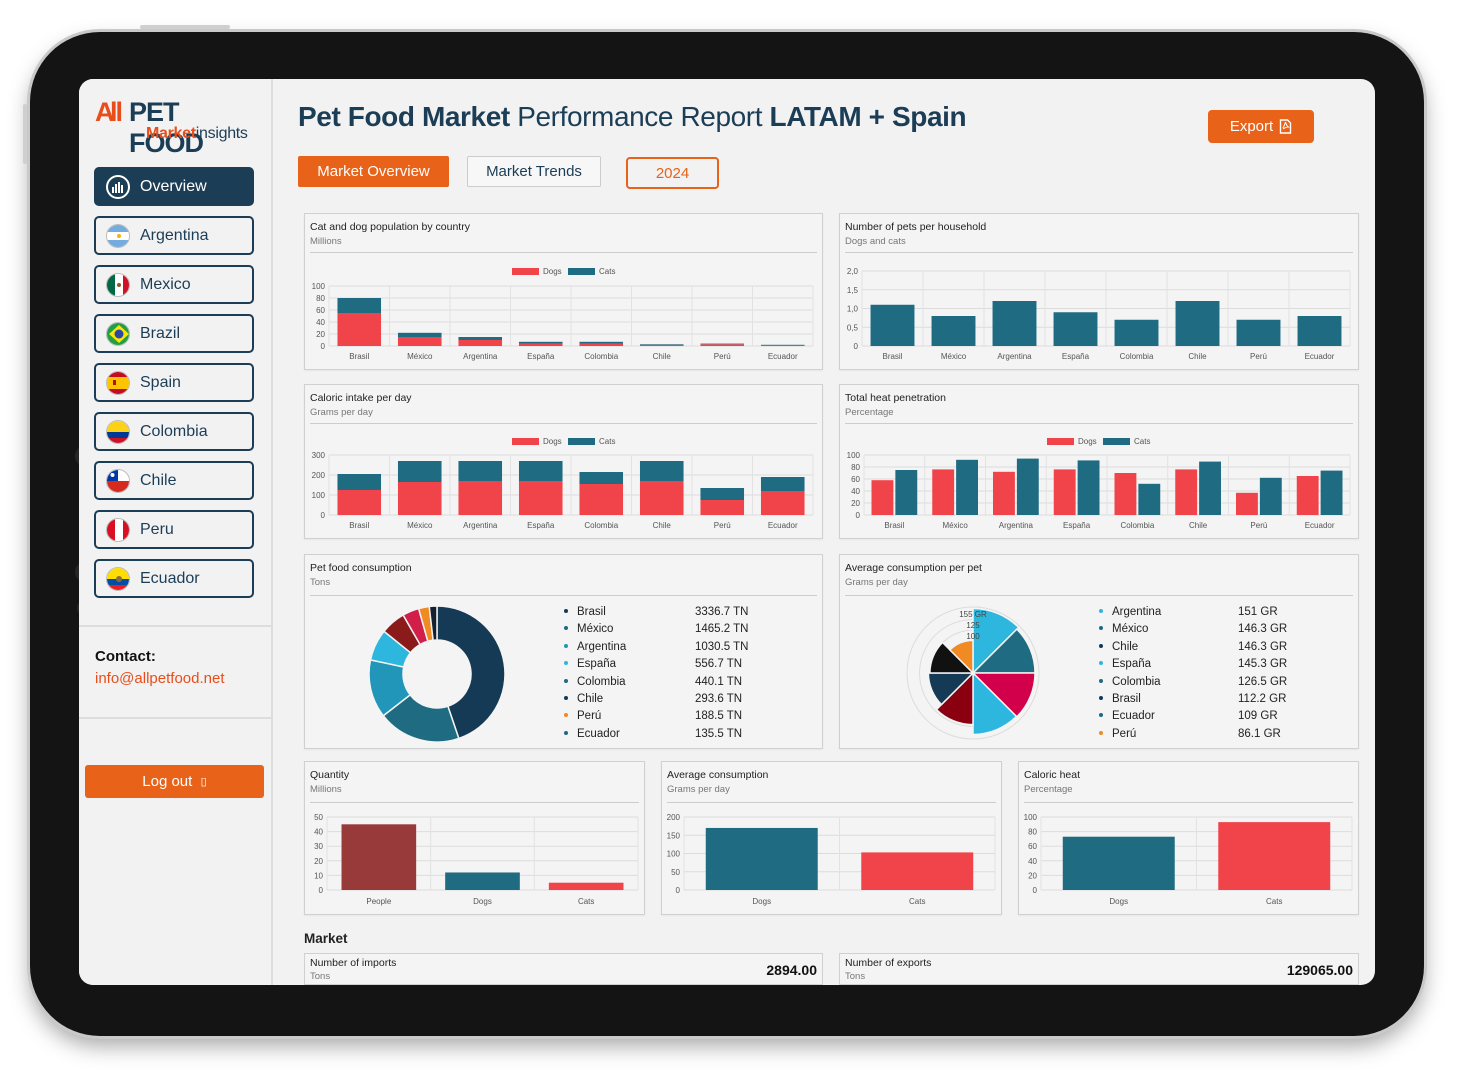 The width and height of the screenshot is (1476, 1088). I want to click on kpi-value: 129065.00, so click(1319, 970).